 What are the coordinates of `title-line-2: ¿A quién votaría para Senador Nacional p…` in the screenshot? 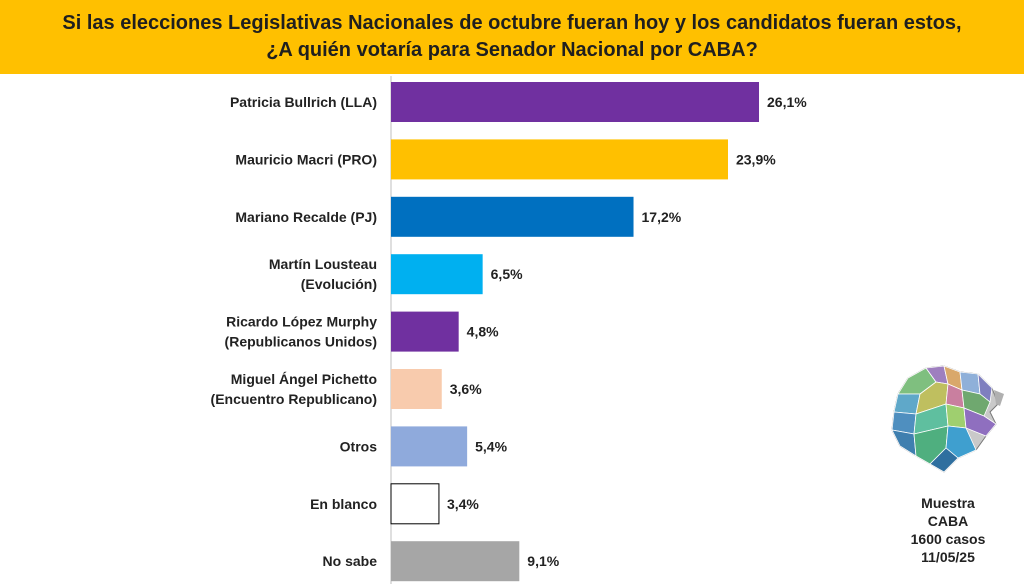 It's located at (512, 50).